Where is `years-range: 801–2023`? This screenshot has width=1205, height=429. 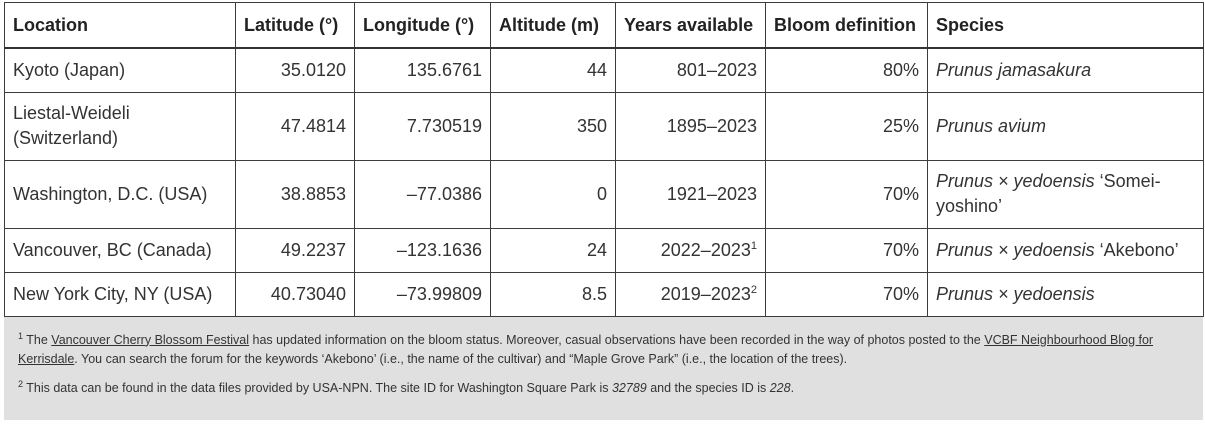 years-range: 801–2023 is located at coordinates (716, 69).